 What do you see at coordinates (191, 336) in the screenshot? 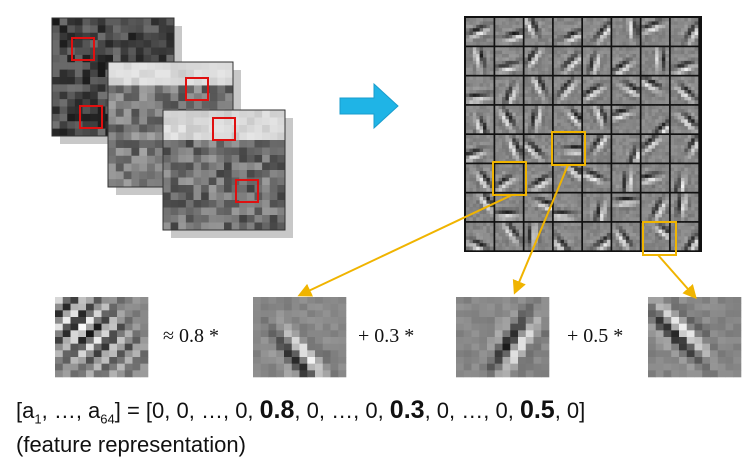
I see `term: ≈ 0.8 *` at bounding box center [191, 336].